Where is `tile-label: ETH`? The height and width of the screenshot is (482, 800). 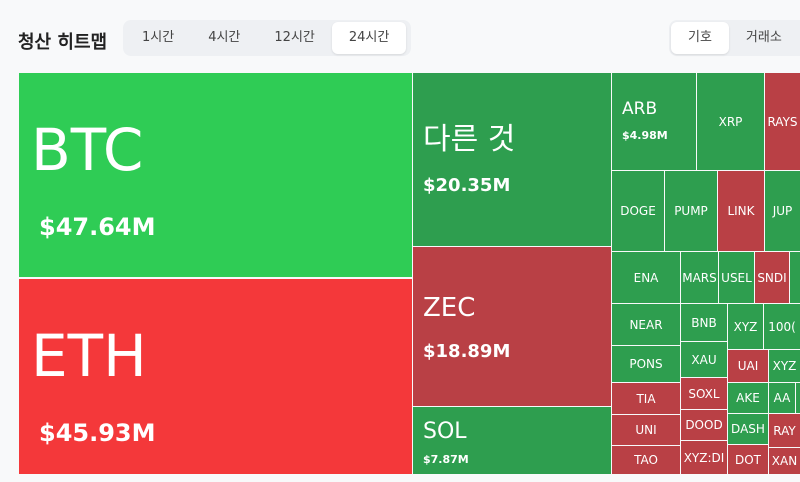 tile-label: ETH is located at coordinates (89, 356).